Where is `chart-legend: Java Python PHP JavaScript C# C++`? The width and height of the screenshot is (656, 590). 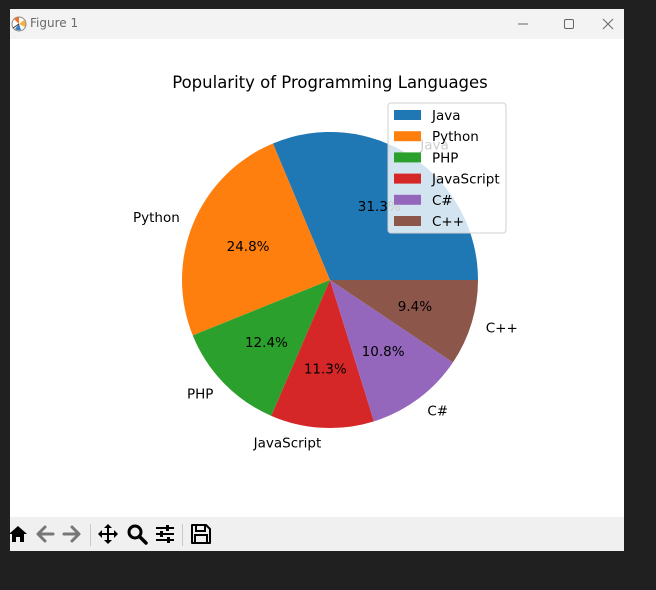 chart-legend: Java Python PHP JavaScript C# C++ is located at coordinates (447, 168).